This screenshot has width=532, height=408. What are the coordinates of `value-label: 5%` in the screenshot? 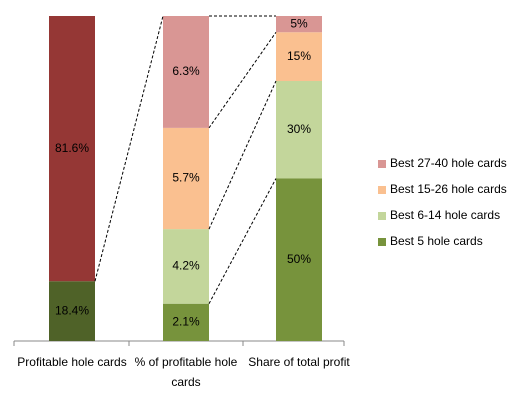 It's located at (299, 23).